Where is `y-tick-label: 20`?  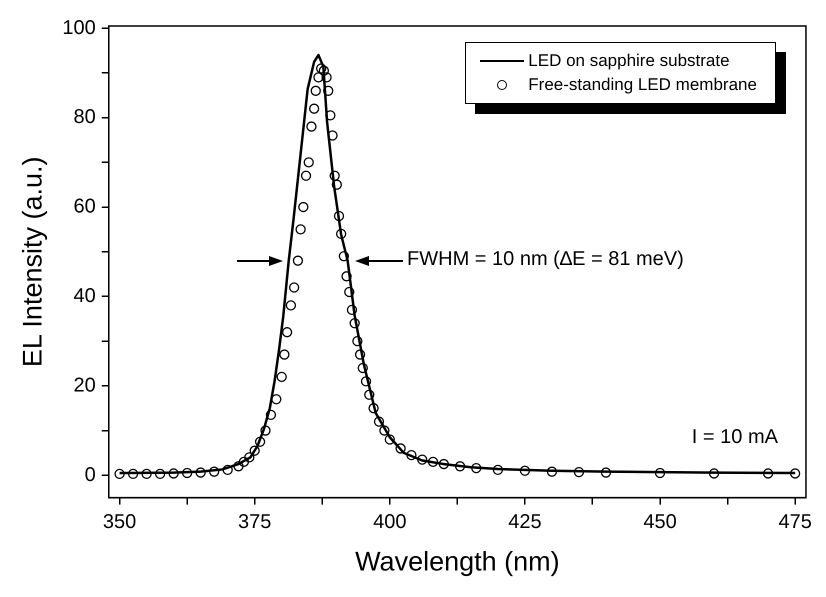
y-tick-label: 20 is located at coordinates (85, 385).